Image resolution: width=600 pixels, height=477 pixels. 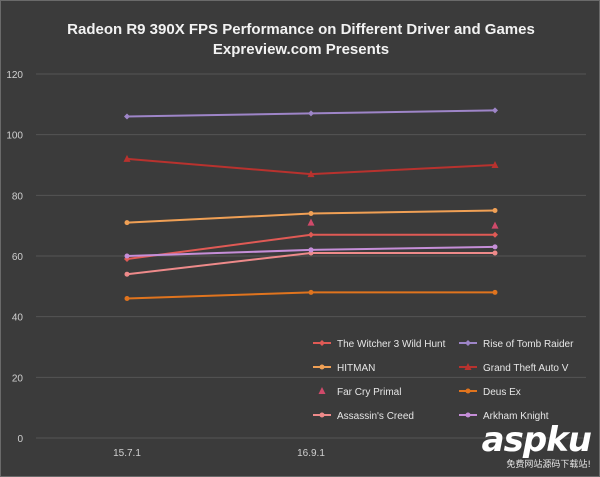 What do you see at coordinates (18, 257) in the screenshot?
I see `y-tick-label: 60` at bounding box center [18, 257].